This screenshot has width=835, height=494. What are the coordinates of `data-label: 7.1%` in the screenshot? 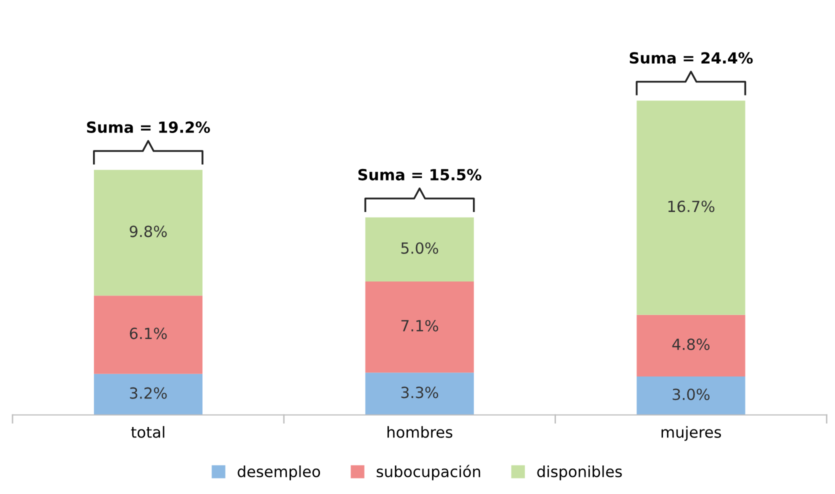 It's located at (419, 326).